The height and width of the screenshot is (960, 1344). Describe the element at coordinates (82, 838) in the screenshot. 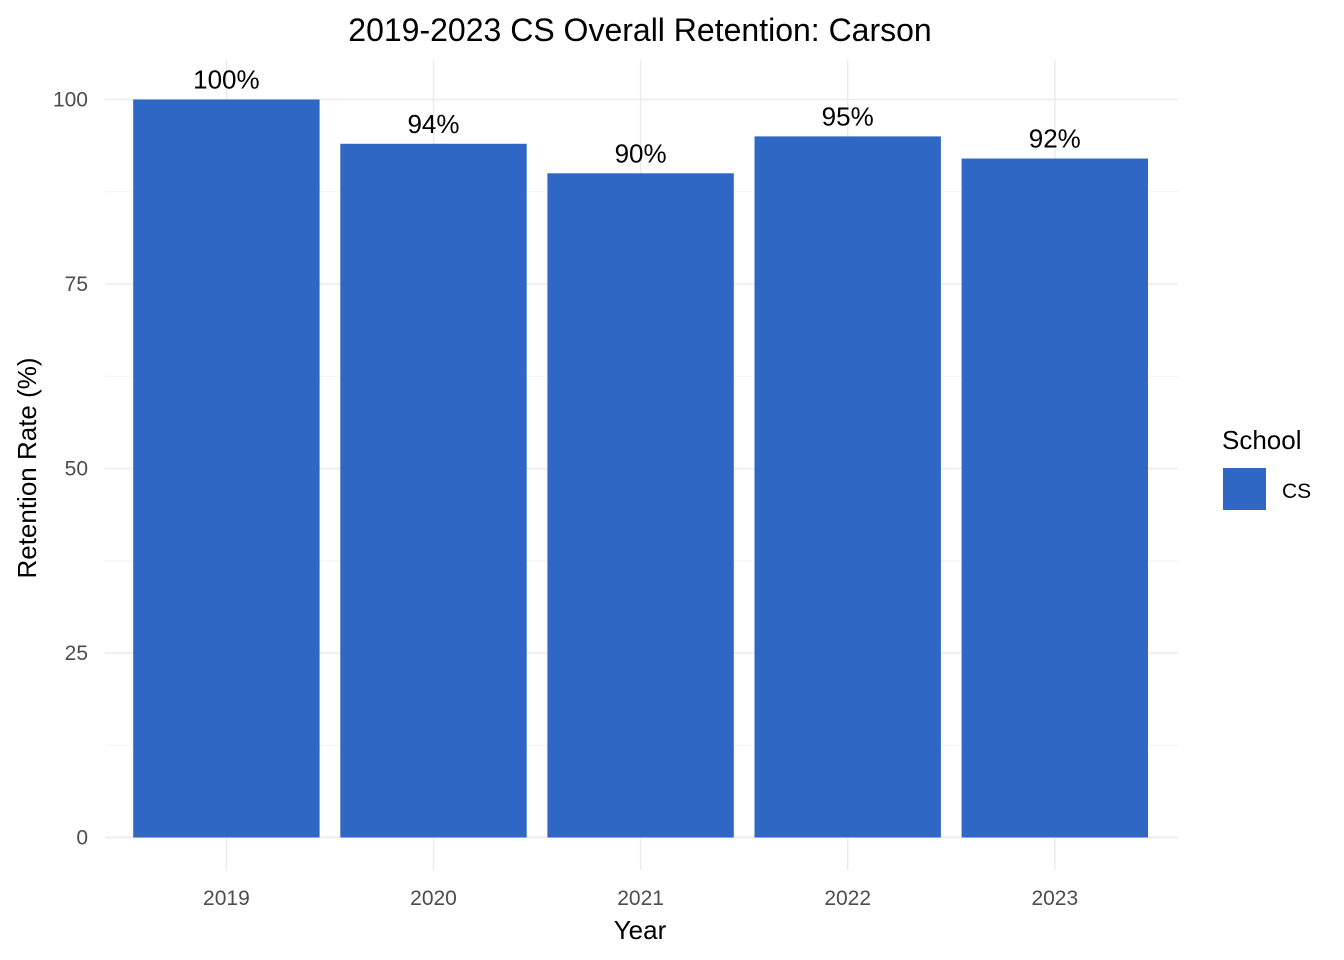

I see `y-tick-label: 0` at that location.